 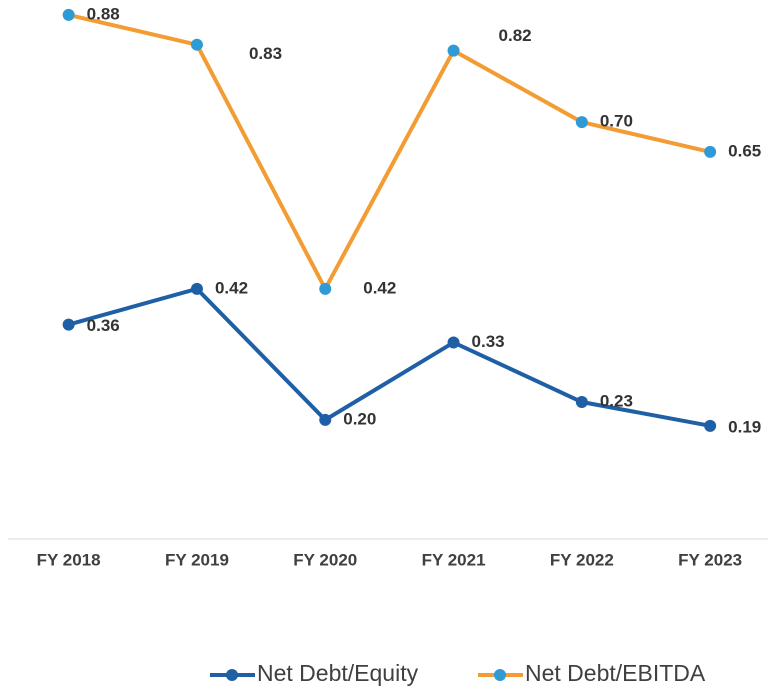 What do you see at coordinates (616, 401) in the screenshot?
I see `data-label: 0.23` at bounding box center [616, 401].